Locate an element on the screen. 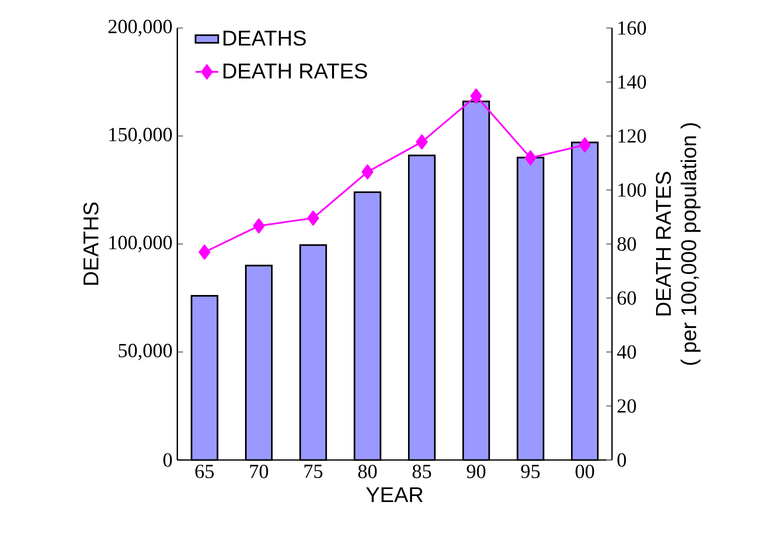 The height and width of the screenshot is (550, 762). x-tick-label: 85 is located at coordinates (422, 471).